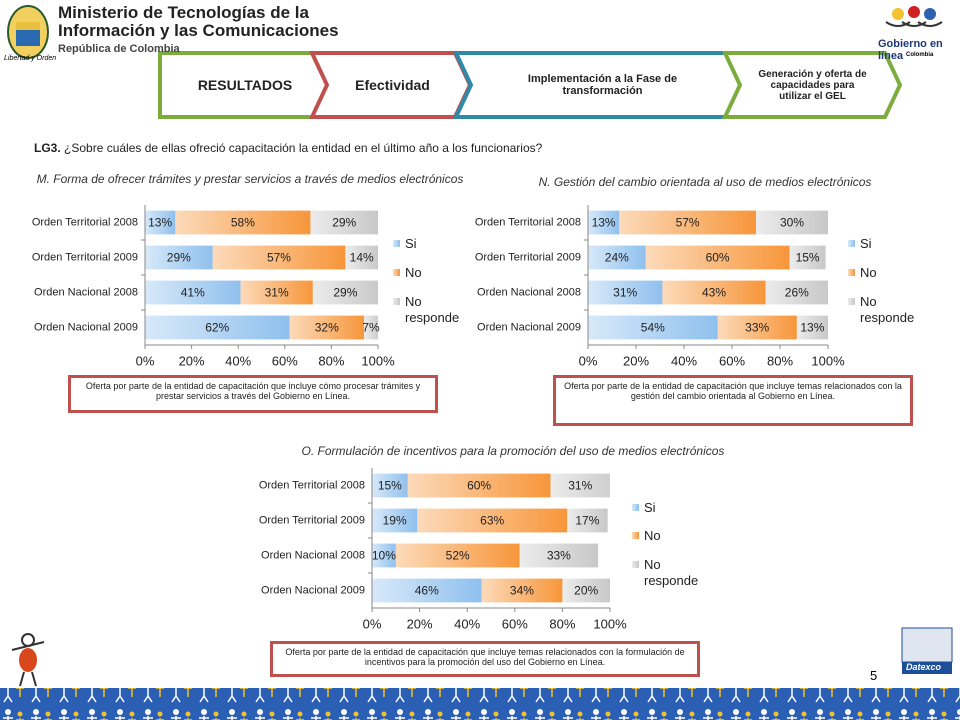  I want to click on ministry-line: República de Colombia, so click(119, 49).